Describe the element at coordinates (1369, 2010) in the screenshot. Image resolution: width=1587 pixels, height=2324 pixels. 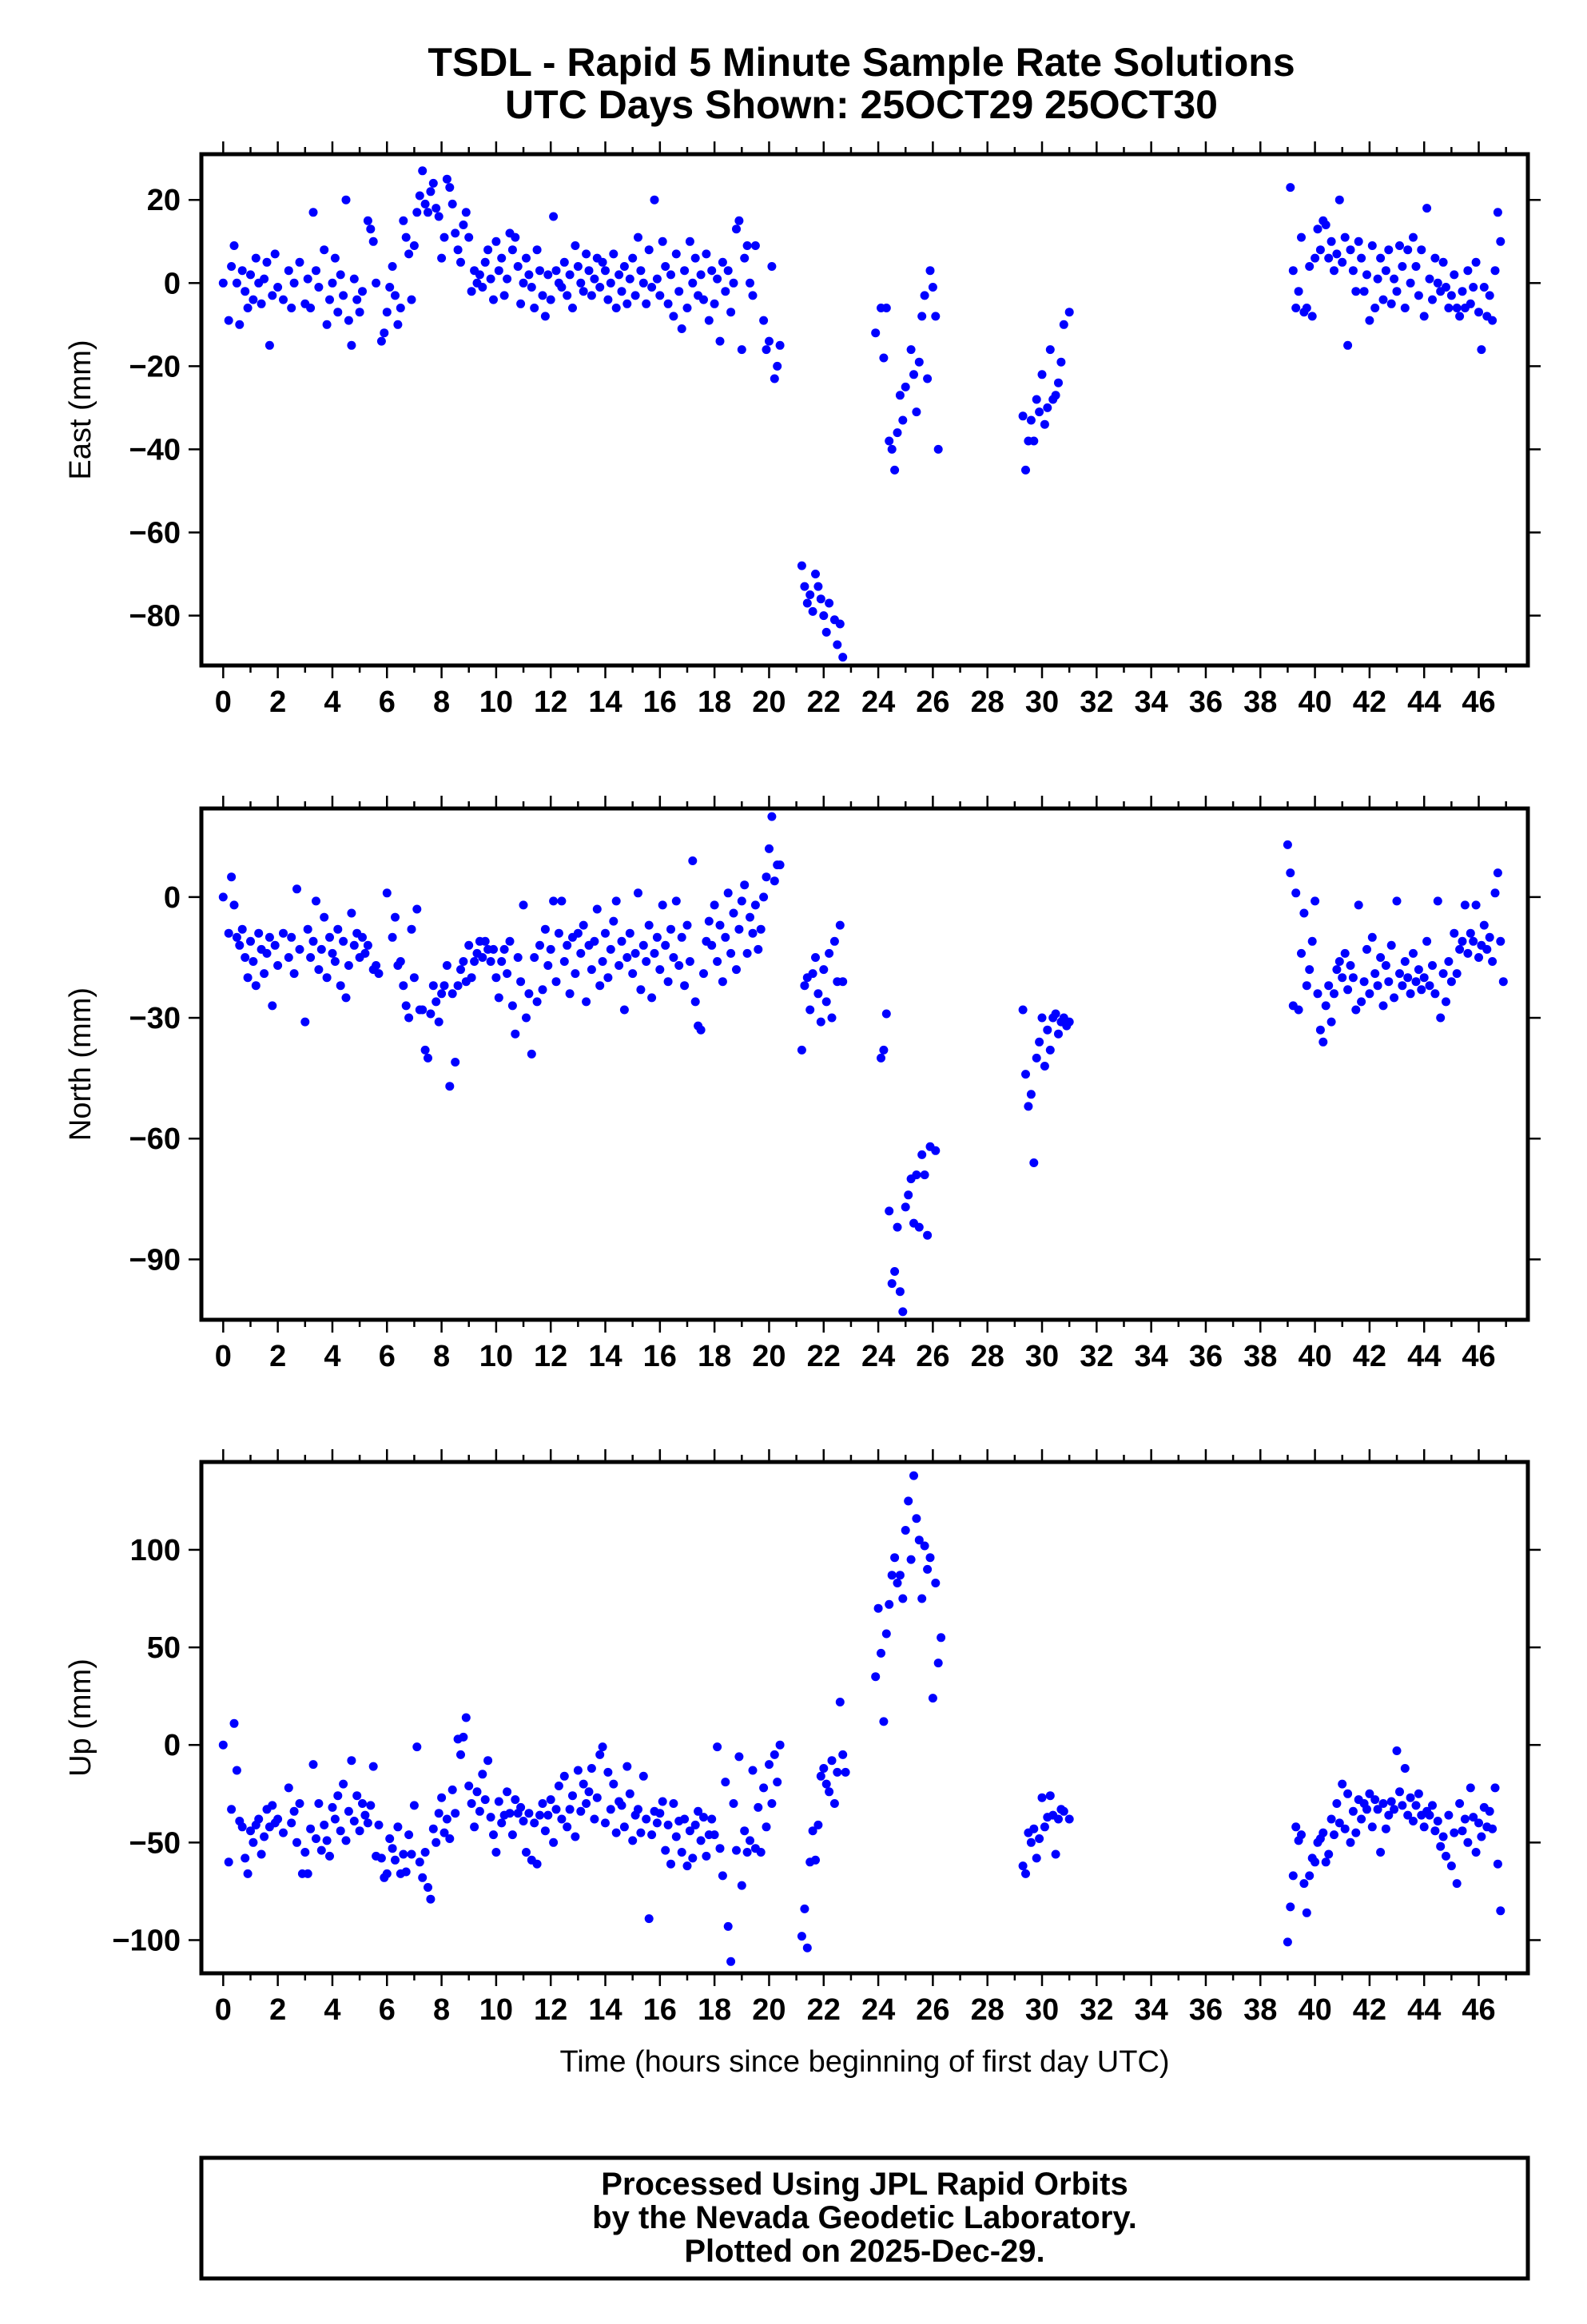
I see `x-tick-label: 42` at that location.